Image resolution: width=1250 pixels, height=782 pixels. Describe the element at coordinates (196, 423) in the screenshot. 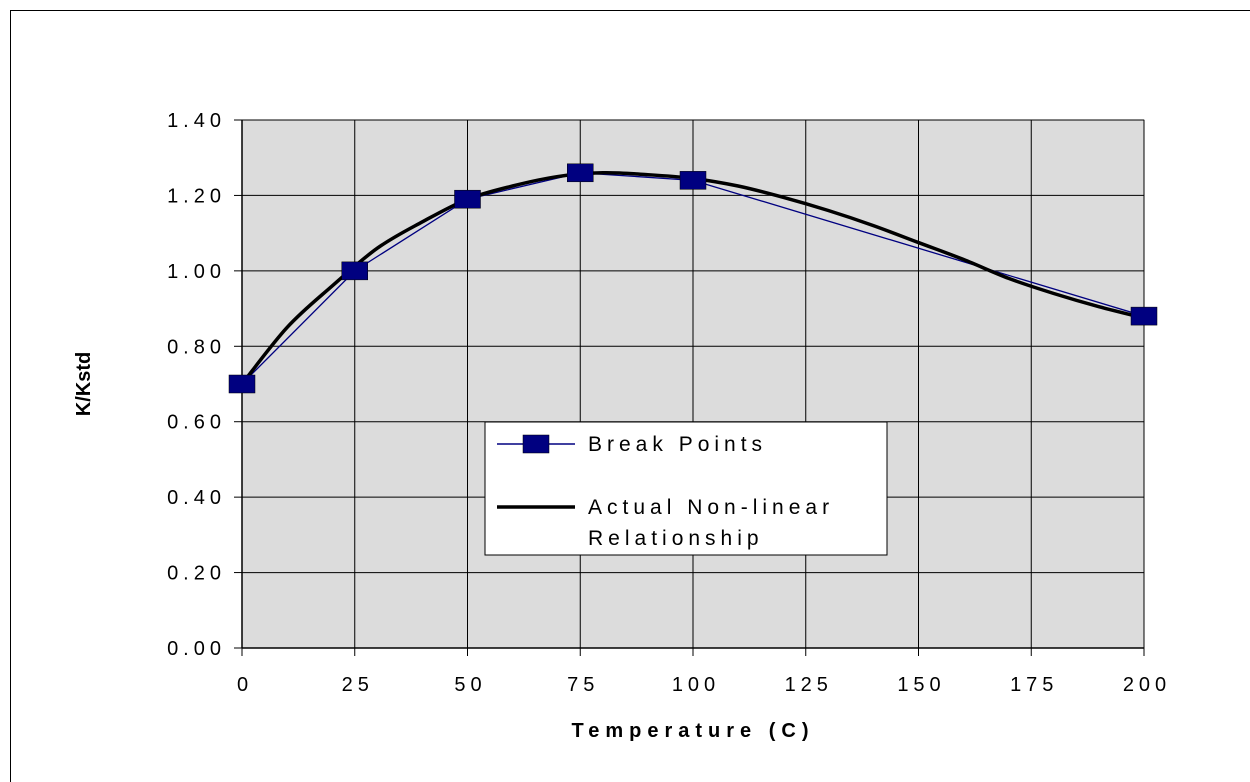

I see `y-tick-label: 0.60` at that location.